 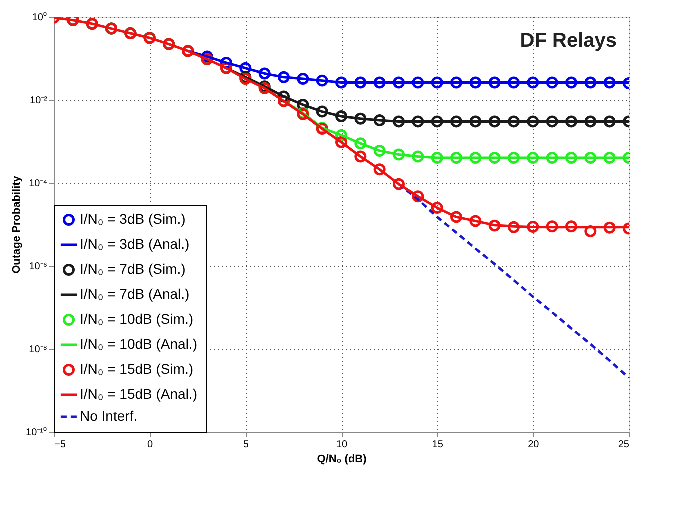 What do you see at coordinates (137, 369) in the screenshot?
I see `legend-label: I/N₀ = 15dB (Sim.)` at bounding box center [137, 369].